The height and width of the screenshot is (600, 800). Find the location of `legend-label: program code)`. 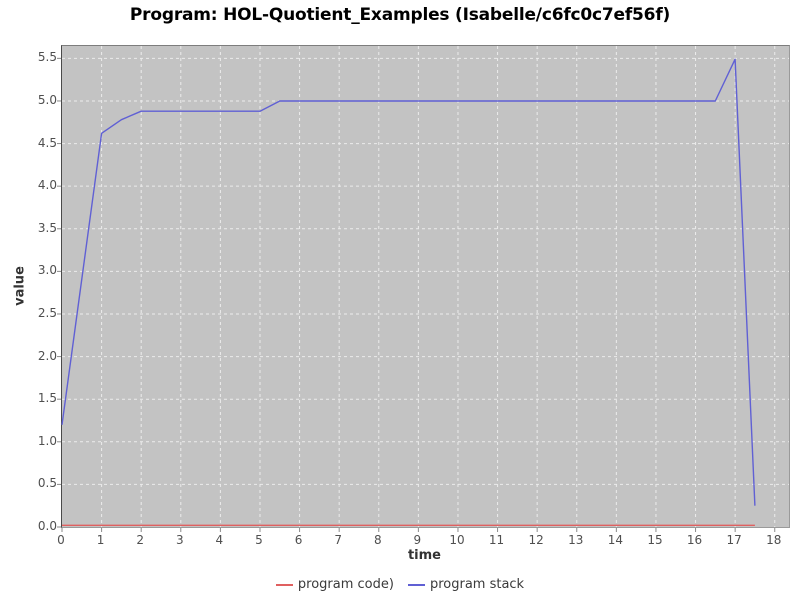

legend-label: program code) is located at coordinates (345, 584).